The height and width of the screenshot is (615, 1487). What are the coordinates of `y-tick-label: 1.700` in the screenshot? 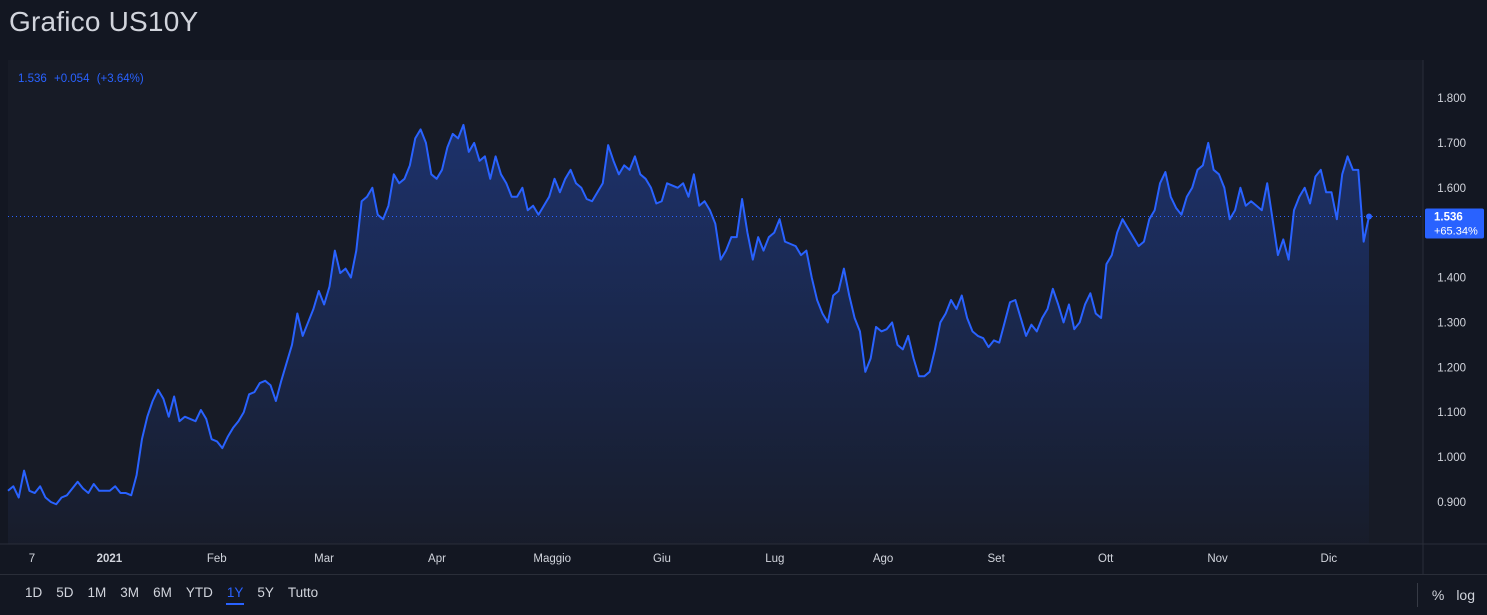 It's located at (1451, 144).